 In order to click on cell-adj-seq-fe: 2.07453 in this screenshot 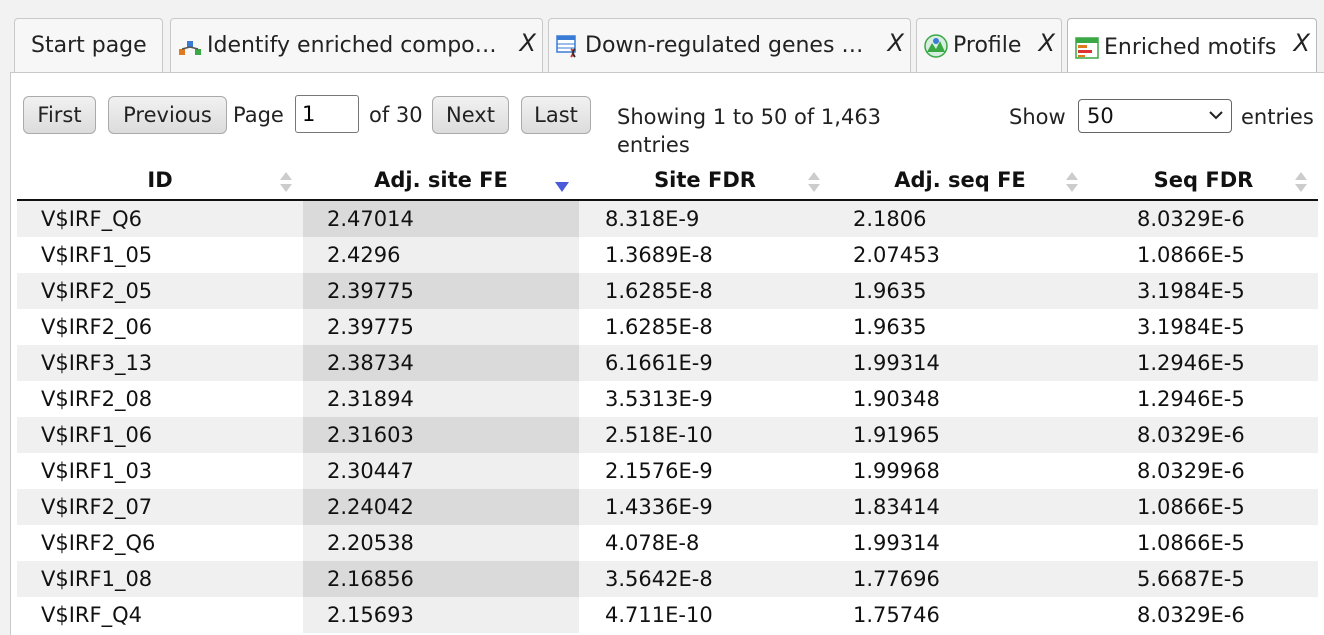, I will do `click(960, 255)`.